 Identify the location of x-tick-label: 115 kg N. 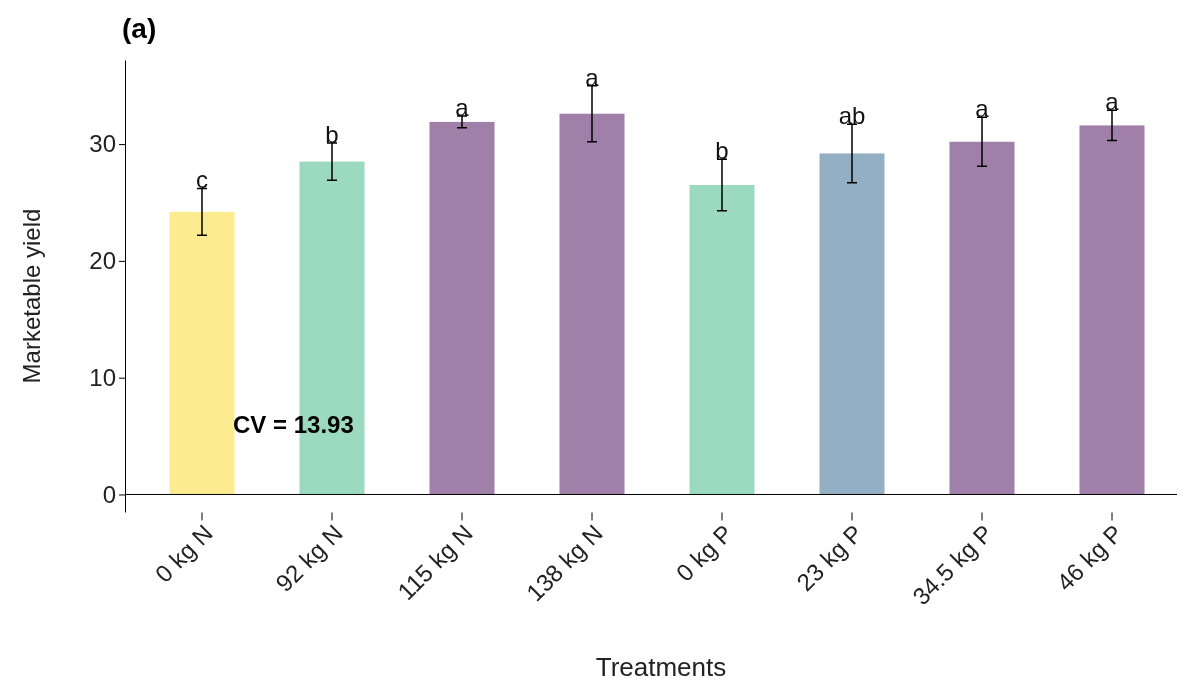
(435, 562).